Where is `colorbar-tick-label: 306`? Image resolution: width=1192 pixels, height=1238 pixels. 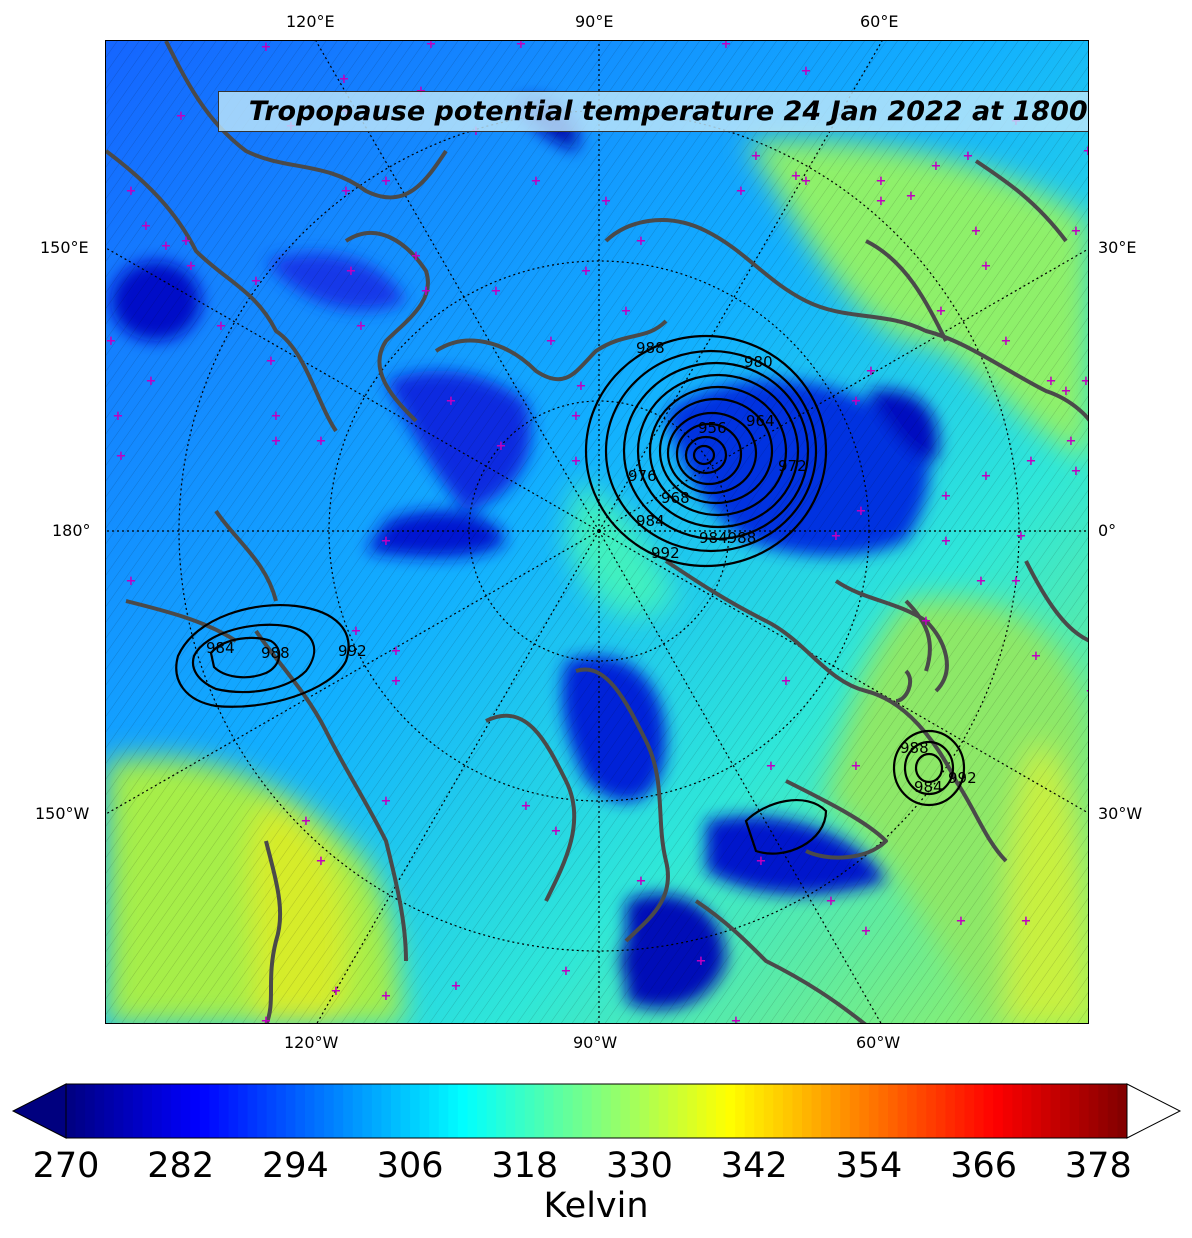 colorbar-tick-label: 306 is located at coordinates (410, 1166).